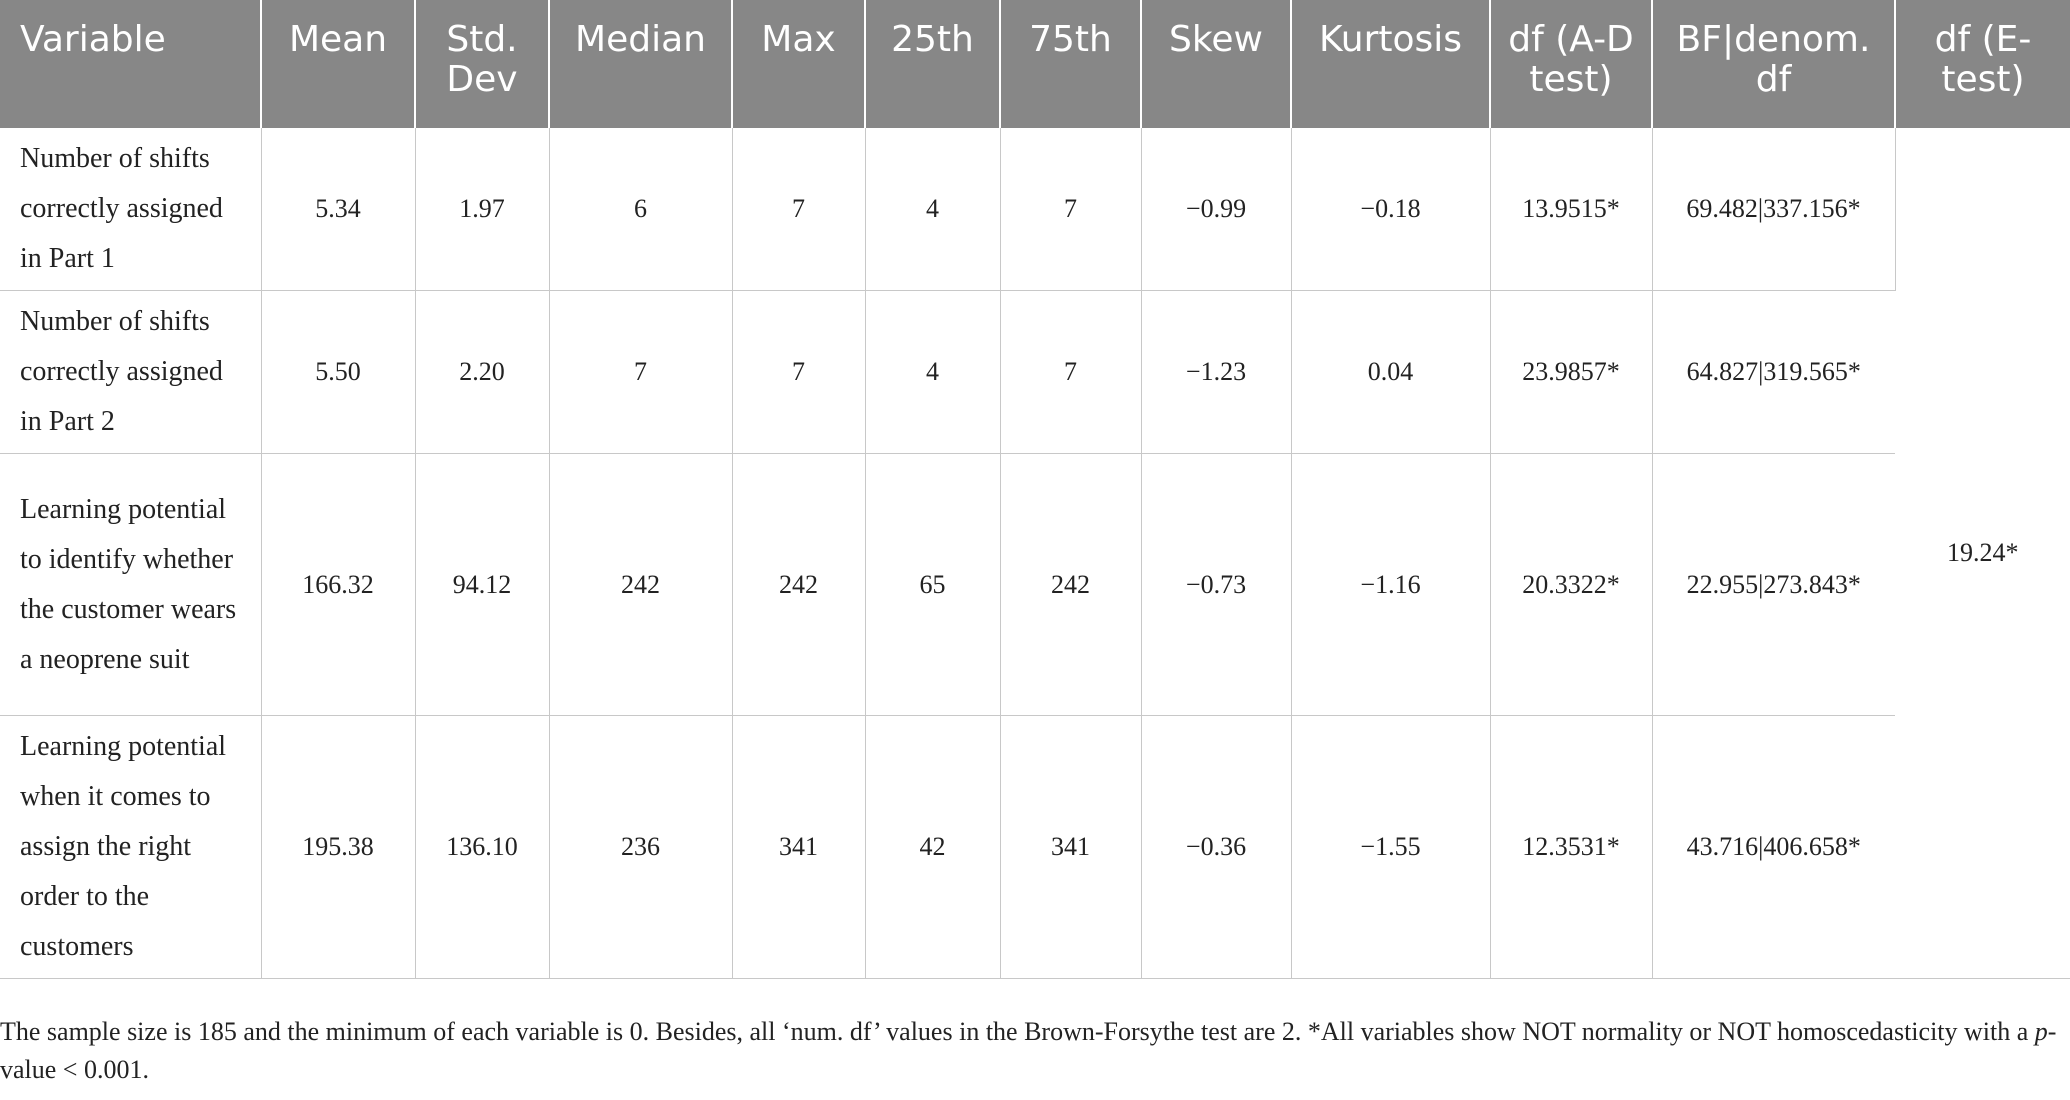 This screenshot has width=2070, height=1100. I want to click on cell-mean: 195.38, so click(338, 847).